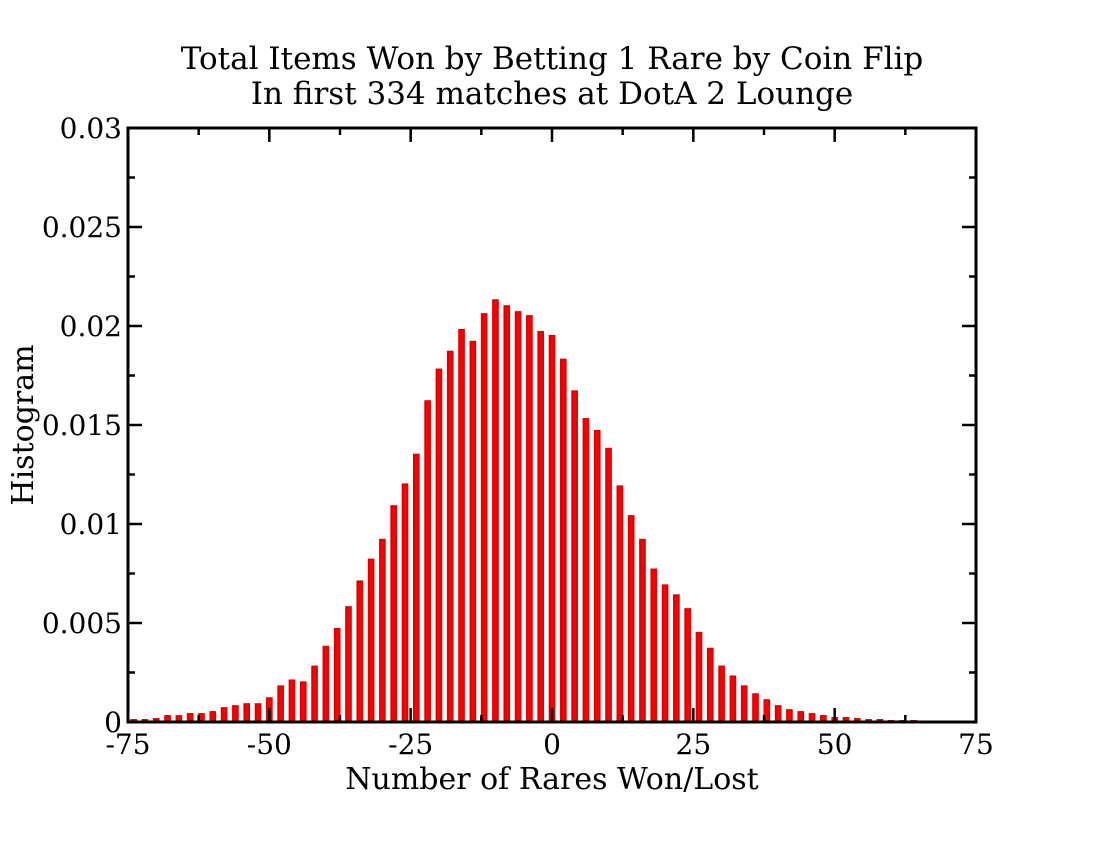 This screenshot has height=850, width=1100. Describe the element at coordinates (552, 744) in the screenshot. I see `x-tick-label: 0` at that location.